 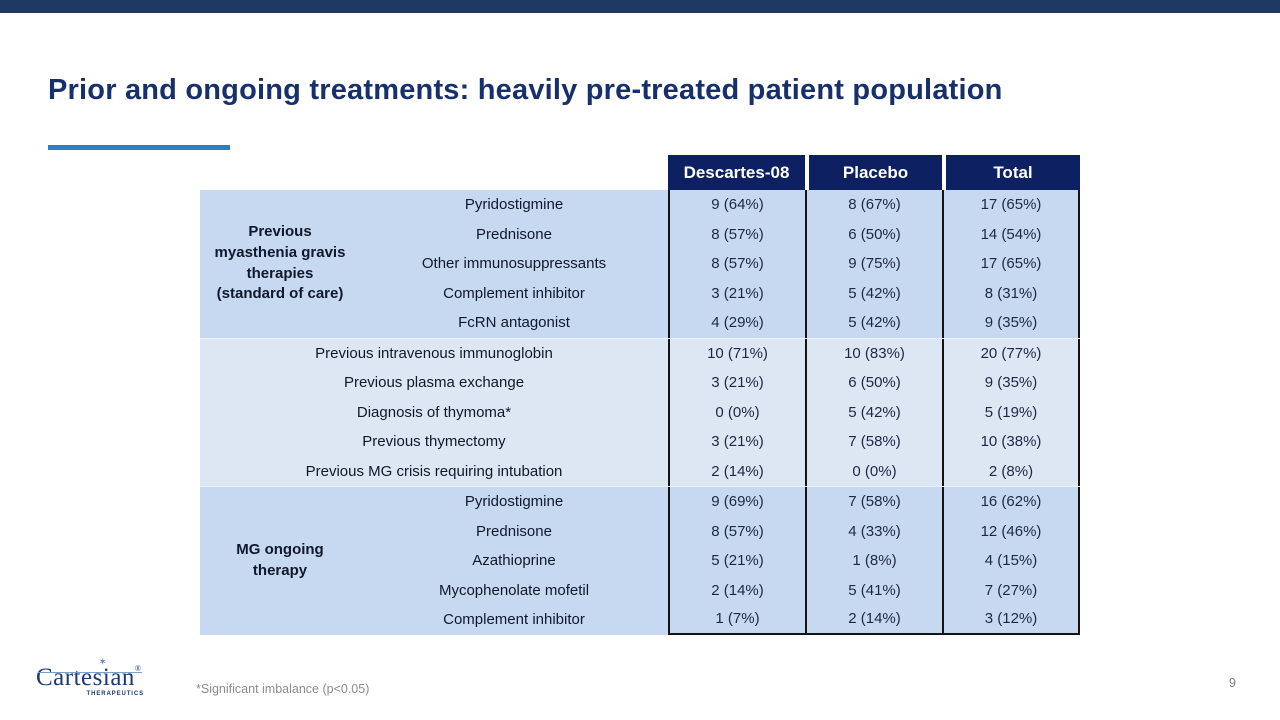 What do you see at coordinates (280, 560) in the screenshot?
I see `row-group-label: MG ongoing therapy` at bounding box center [280, 560].